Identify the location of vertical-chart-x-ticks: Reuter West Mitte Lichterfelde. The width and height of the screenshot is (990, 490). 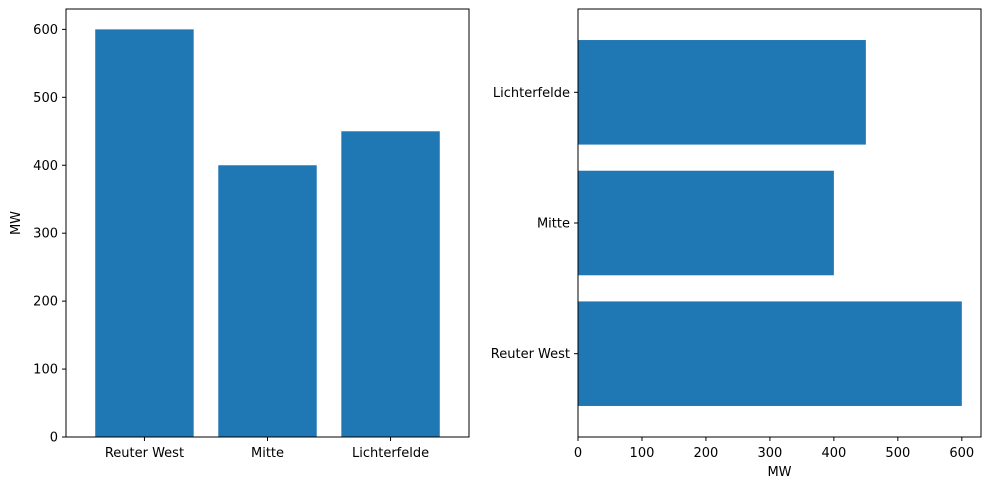
(267, 449).